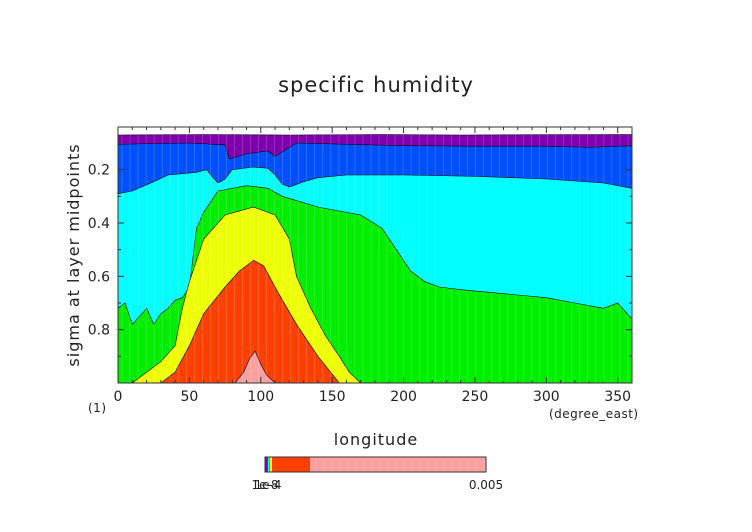 The image size is (752, 532). I want to click on y-tick-label: 0.8, so click(99, 331).